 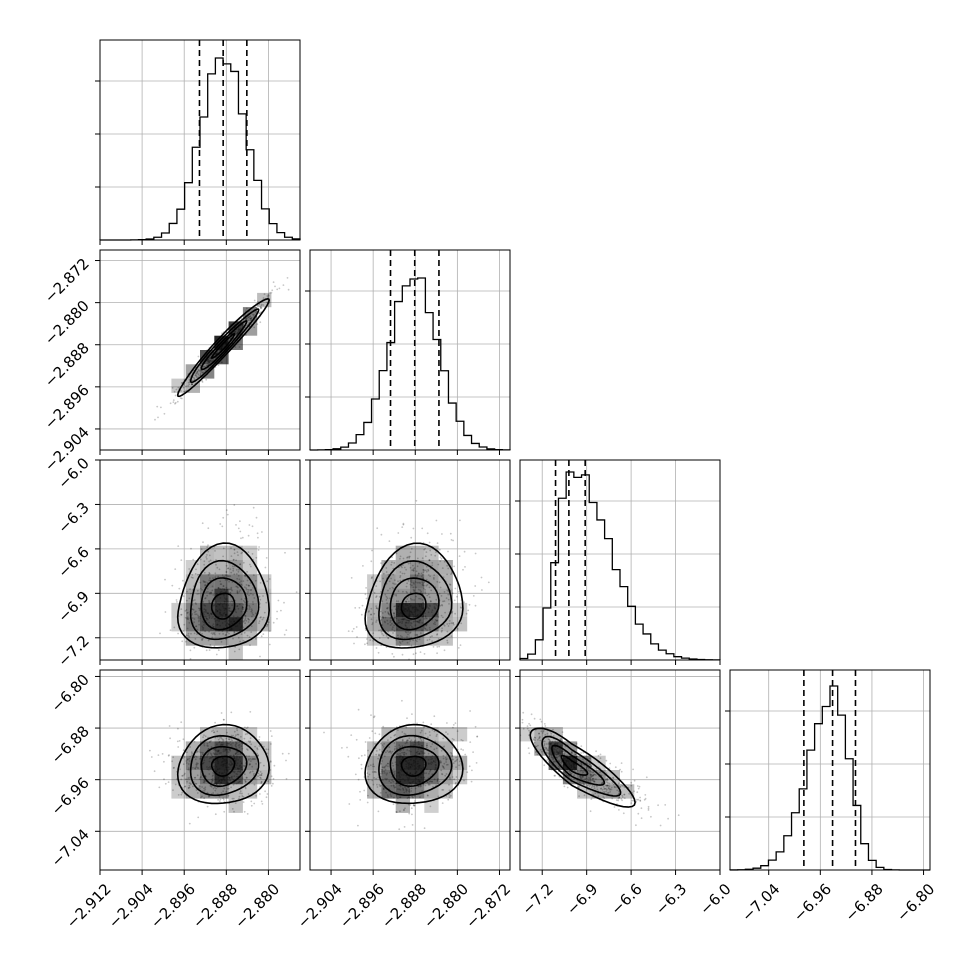 What do you see at coordinates (67, 281) in the screenshot?
I see `y-tick-label: −2.872` at bounding box center [67, 281].